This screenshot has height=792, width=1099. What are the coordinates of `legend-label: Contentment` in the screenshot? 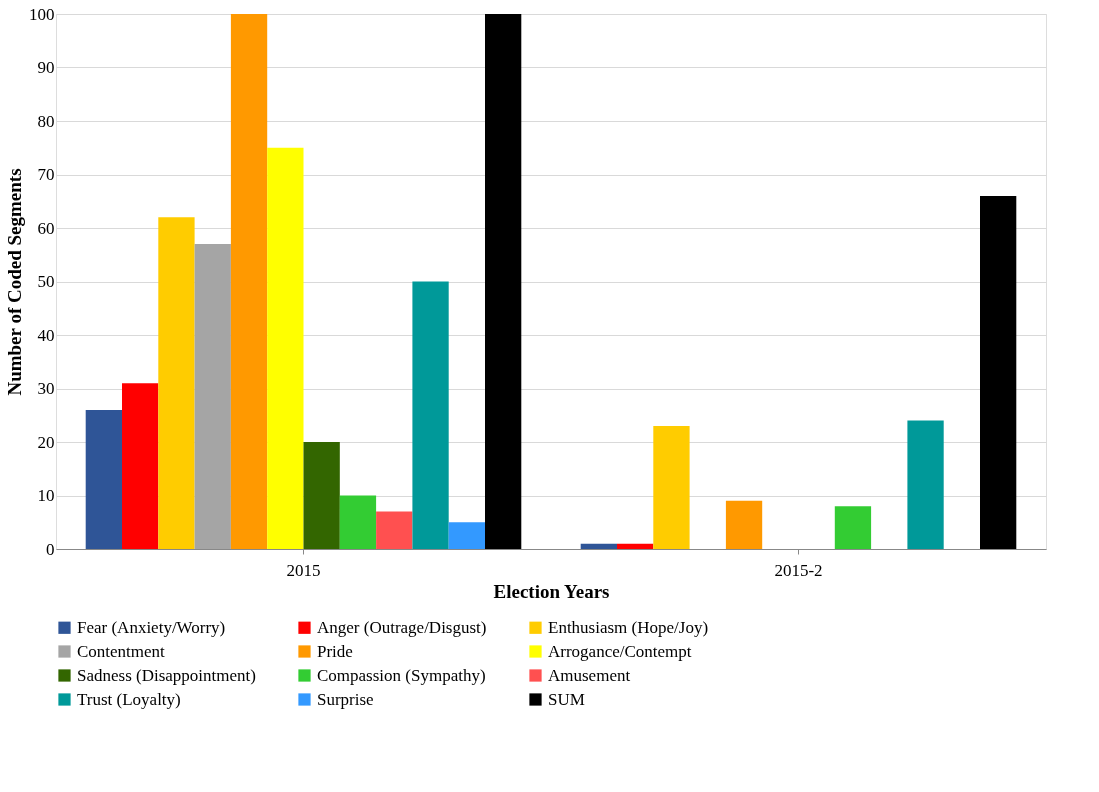 It's located at (121, 651).